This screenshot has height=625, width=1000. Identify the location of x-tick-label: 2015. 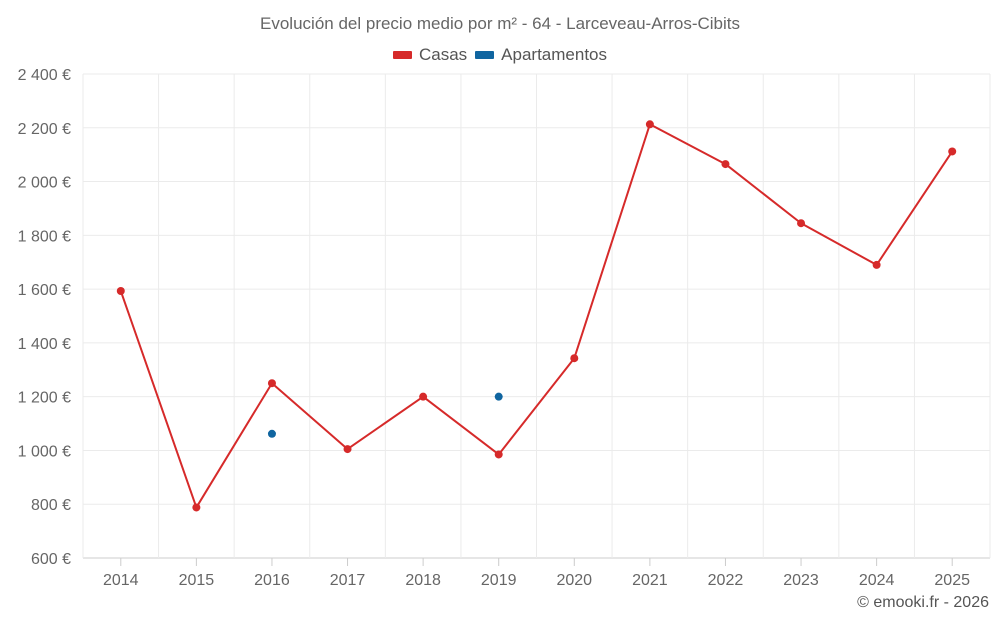
(197, 580).